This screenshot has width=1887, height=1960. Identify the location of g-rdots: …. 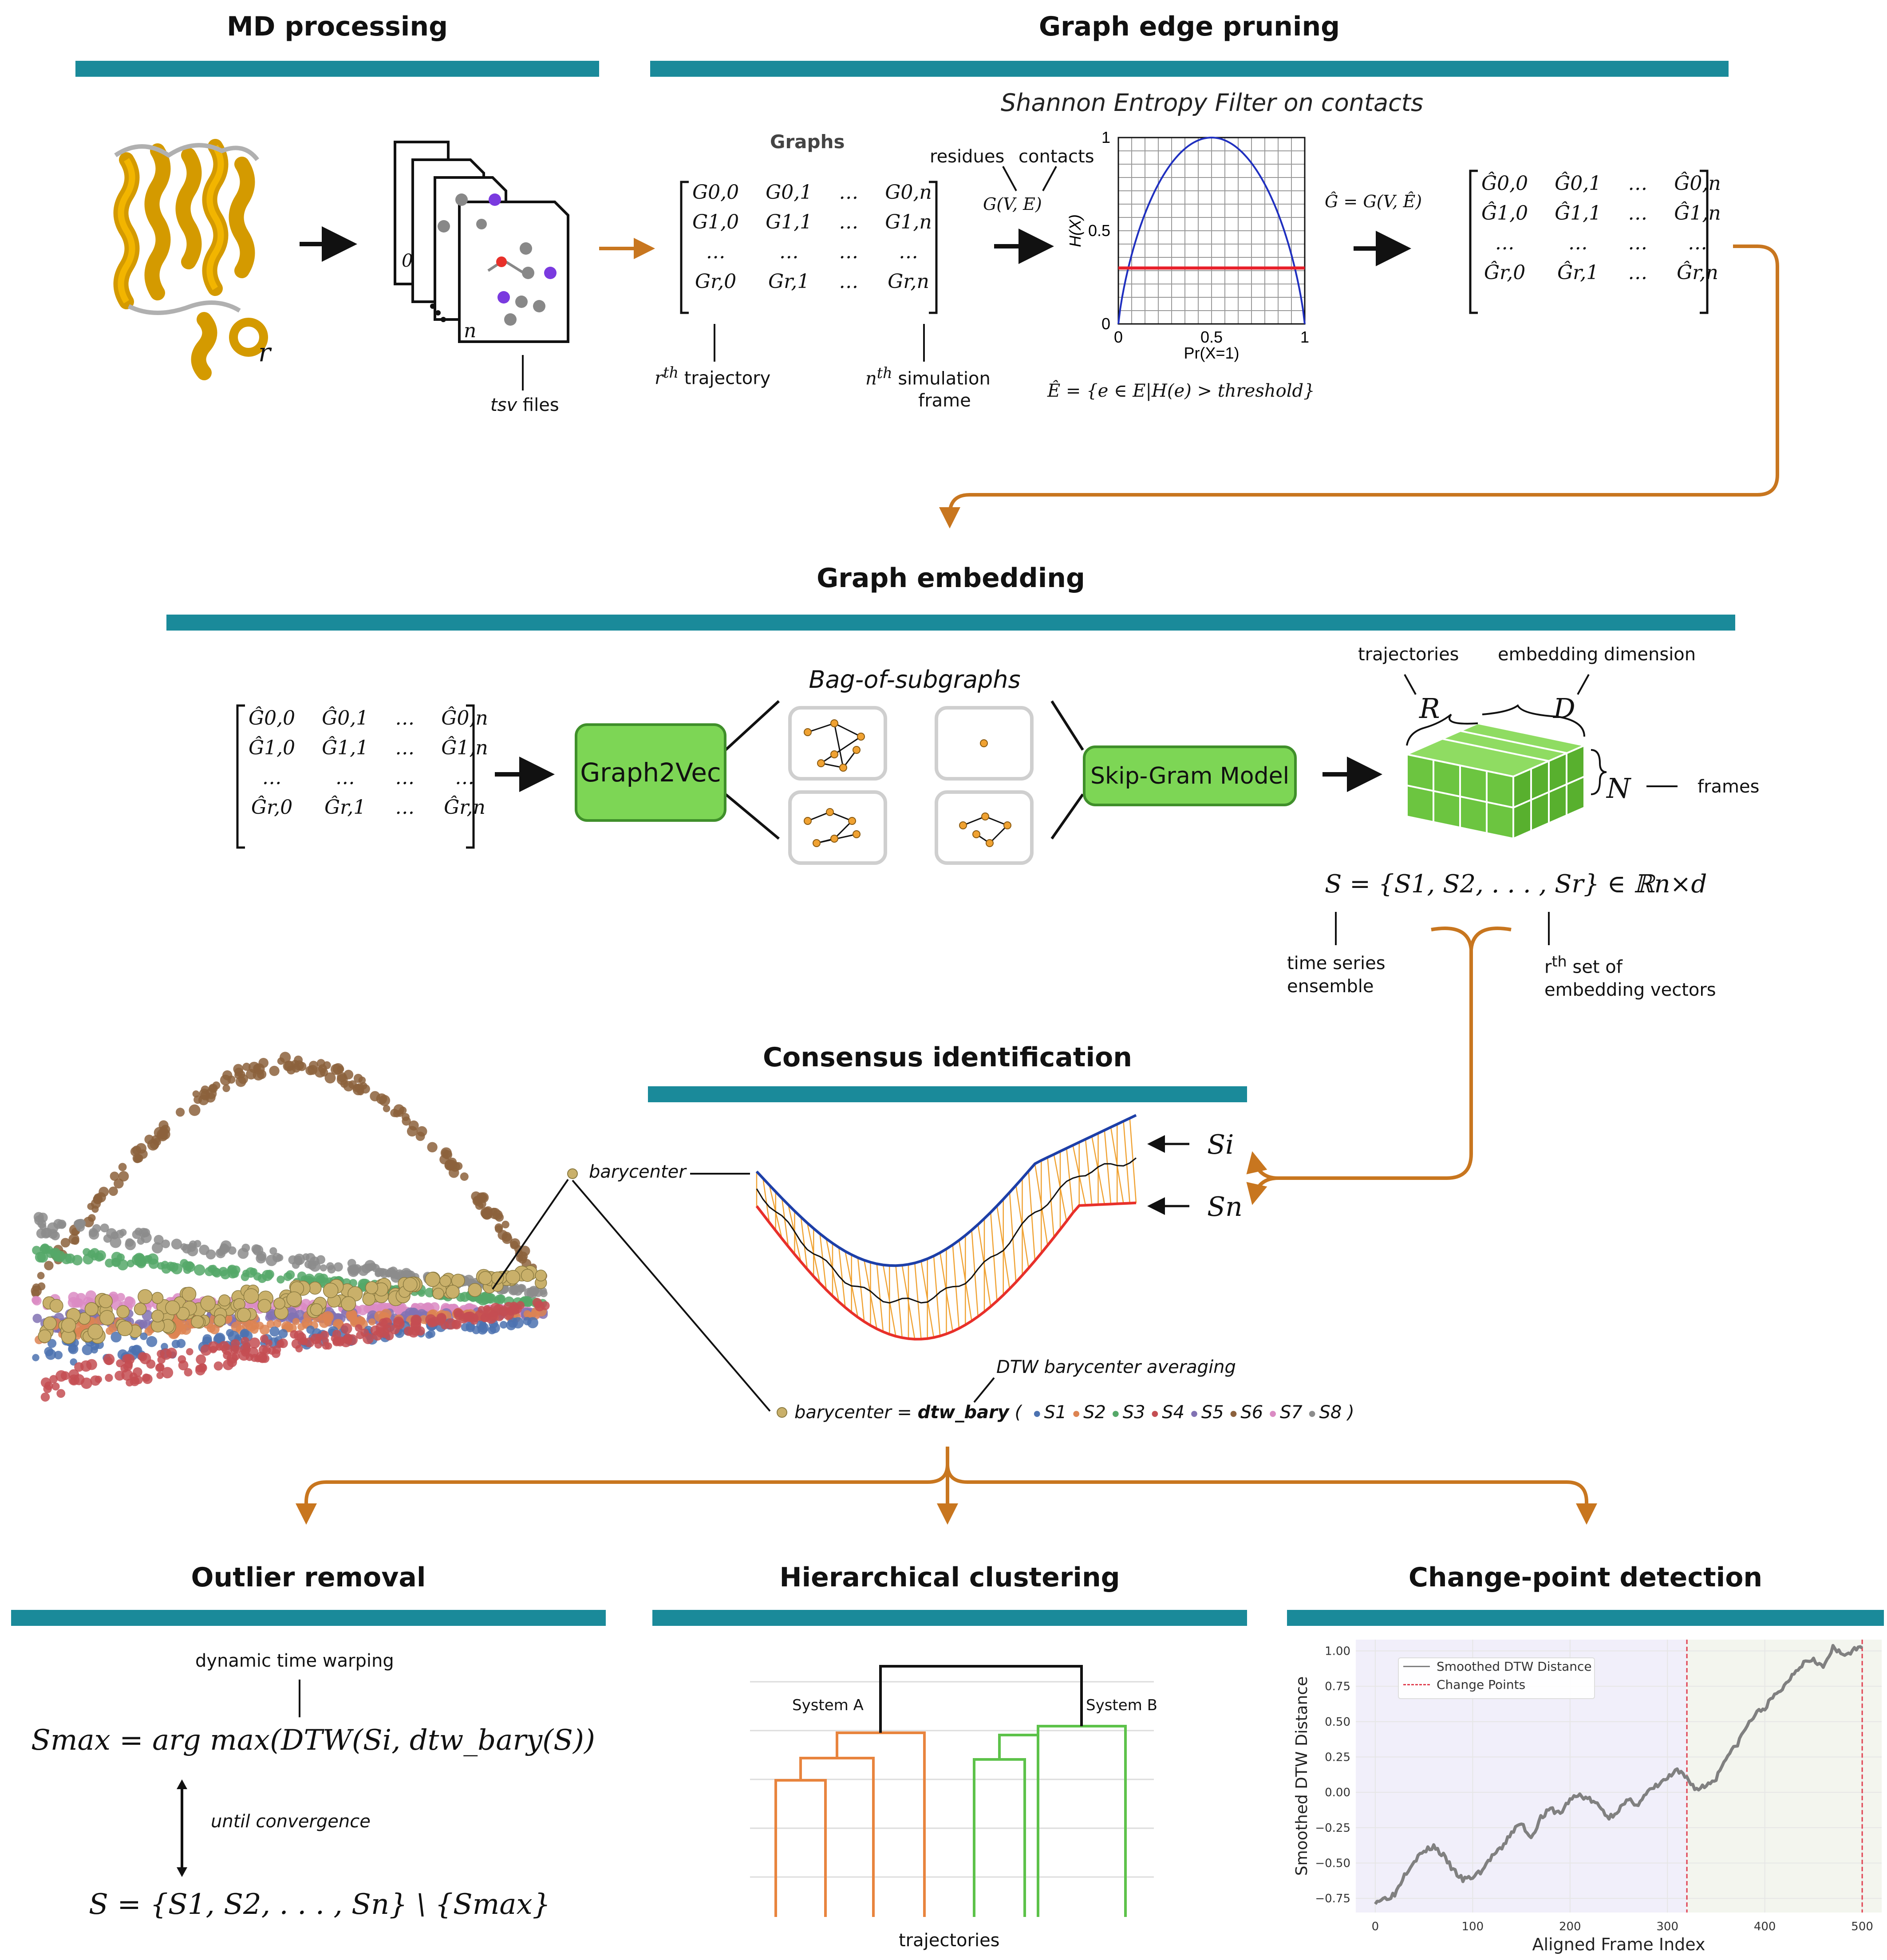
(849, 281).